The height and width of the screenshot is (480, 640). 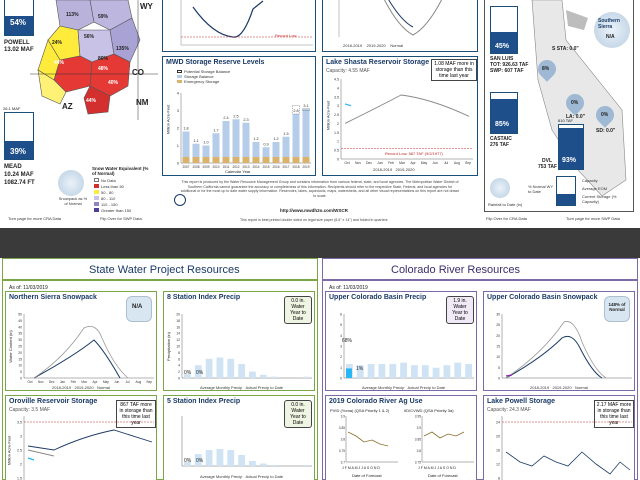 I want to click on mwd-x-tick: 2016, so click(x=275, y=167).